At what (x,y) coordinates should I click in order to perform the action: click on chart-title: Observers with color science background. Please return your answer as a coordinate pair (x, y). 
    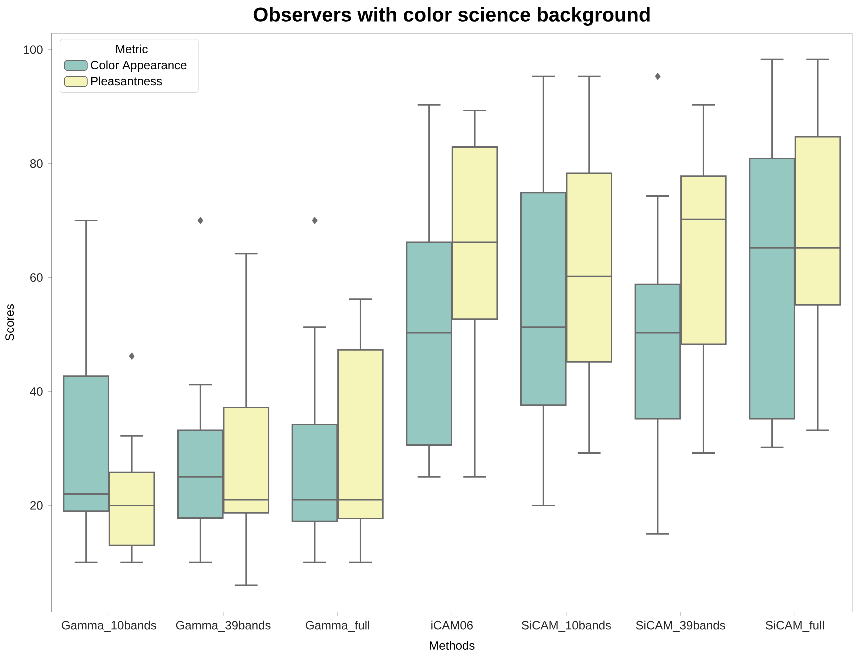
    Looking at the image, I should click on (452, 16).